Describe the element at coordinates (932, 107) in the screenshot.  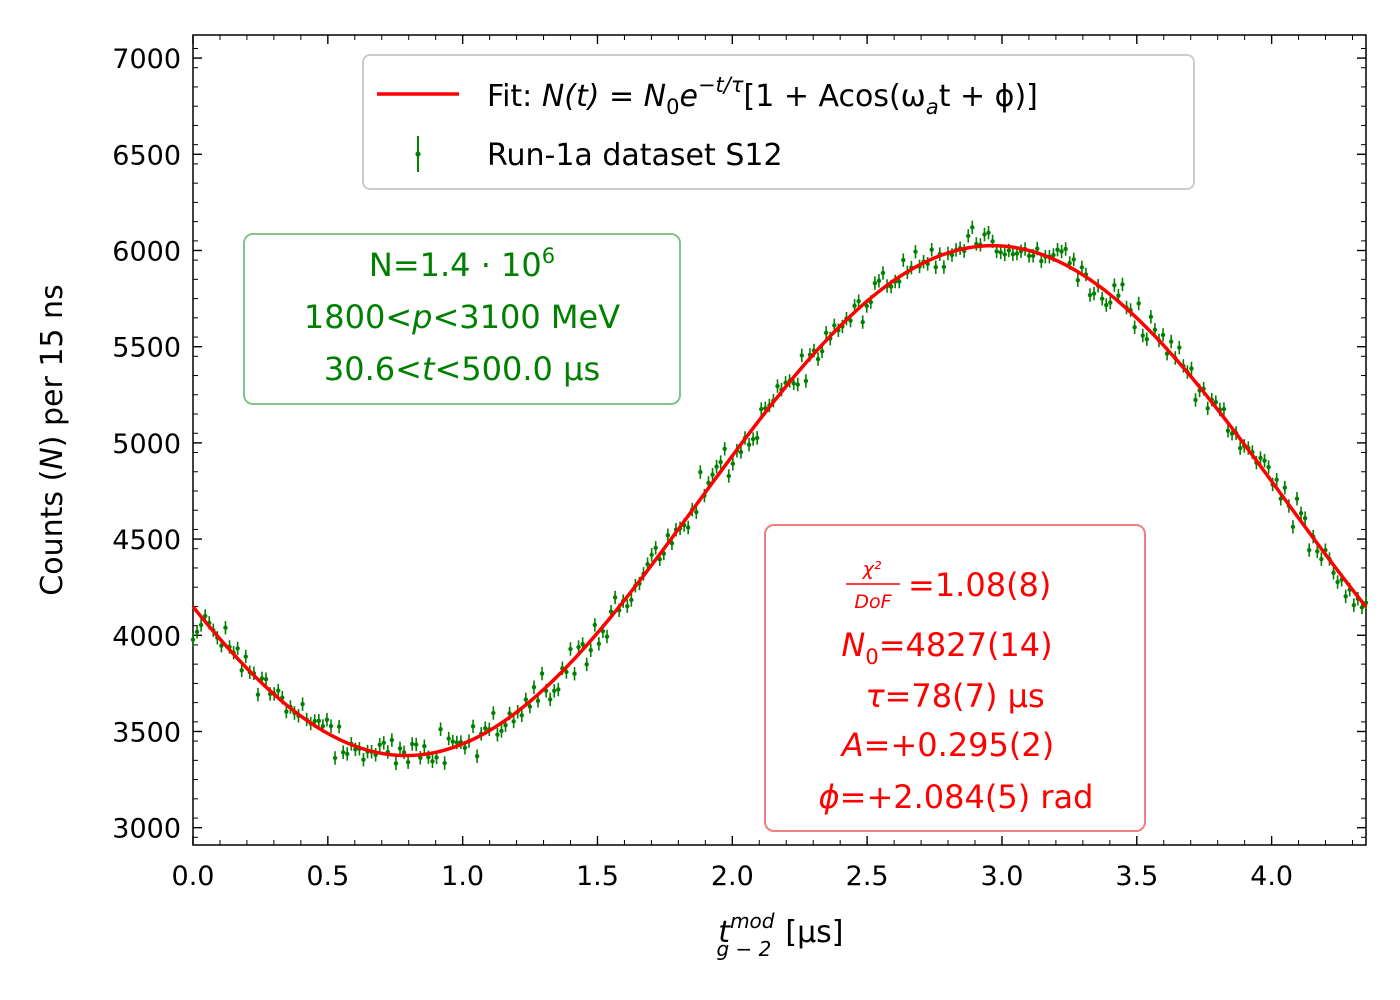
I see `legend-fit-sub2: a` at that location.